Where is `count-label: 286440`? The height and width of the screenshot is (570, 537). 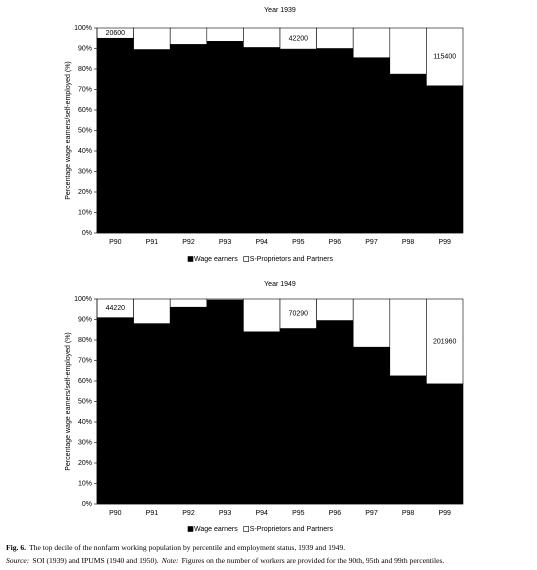 count-label: 286440 is located at coordinates (444, 444).